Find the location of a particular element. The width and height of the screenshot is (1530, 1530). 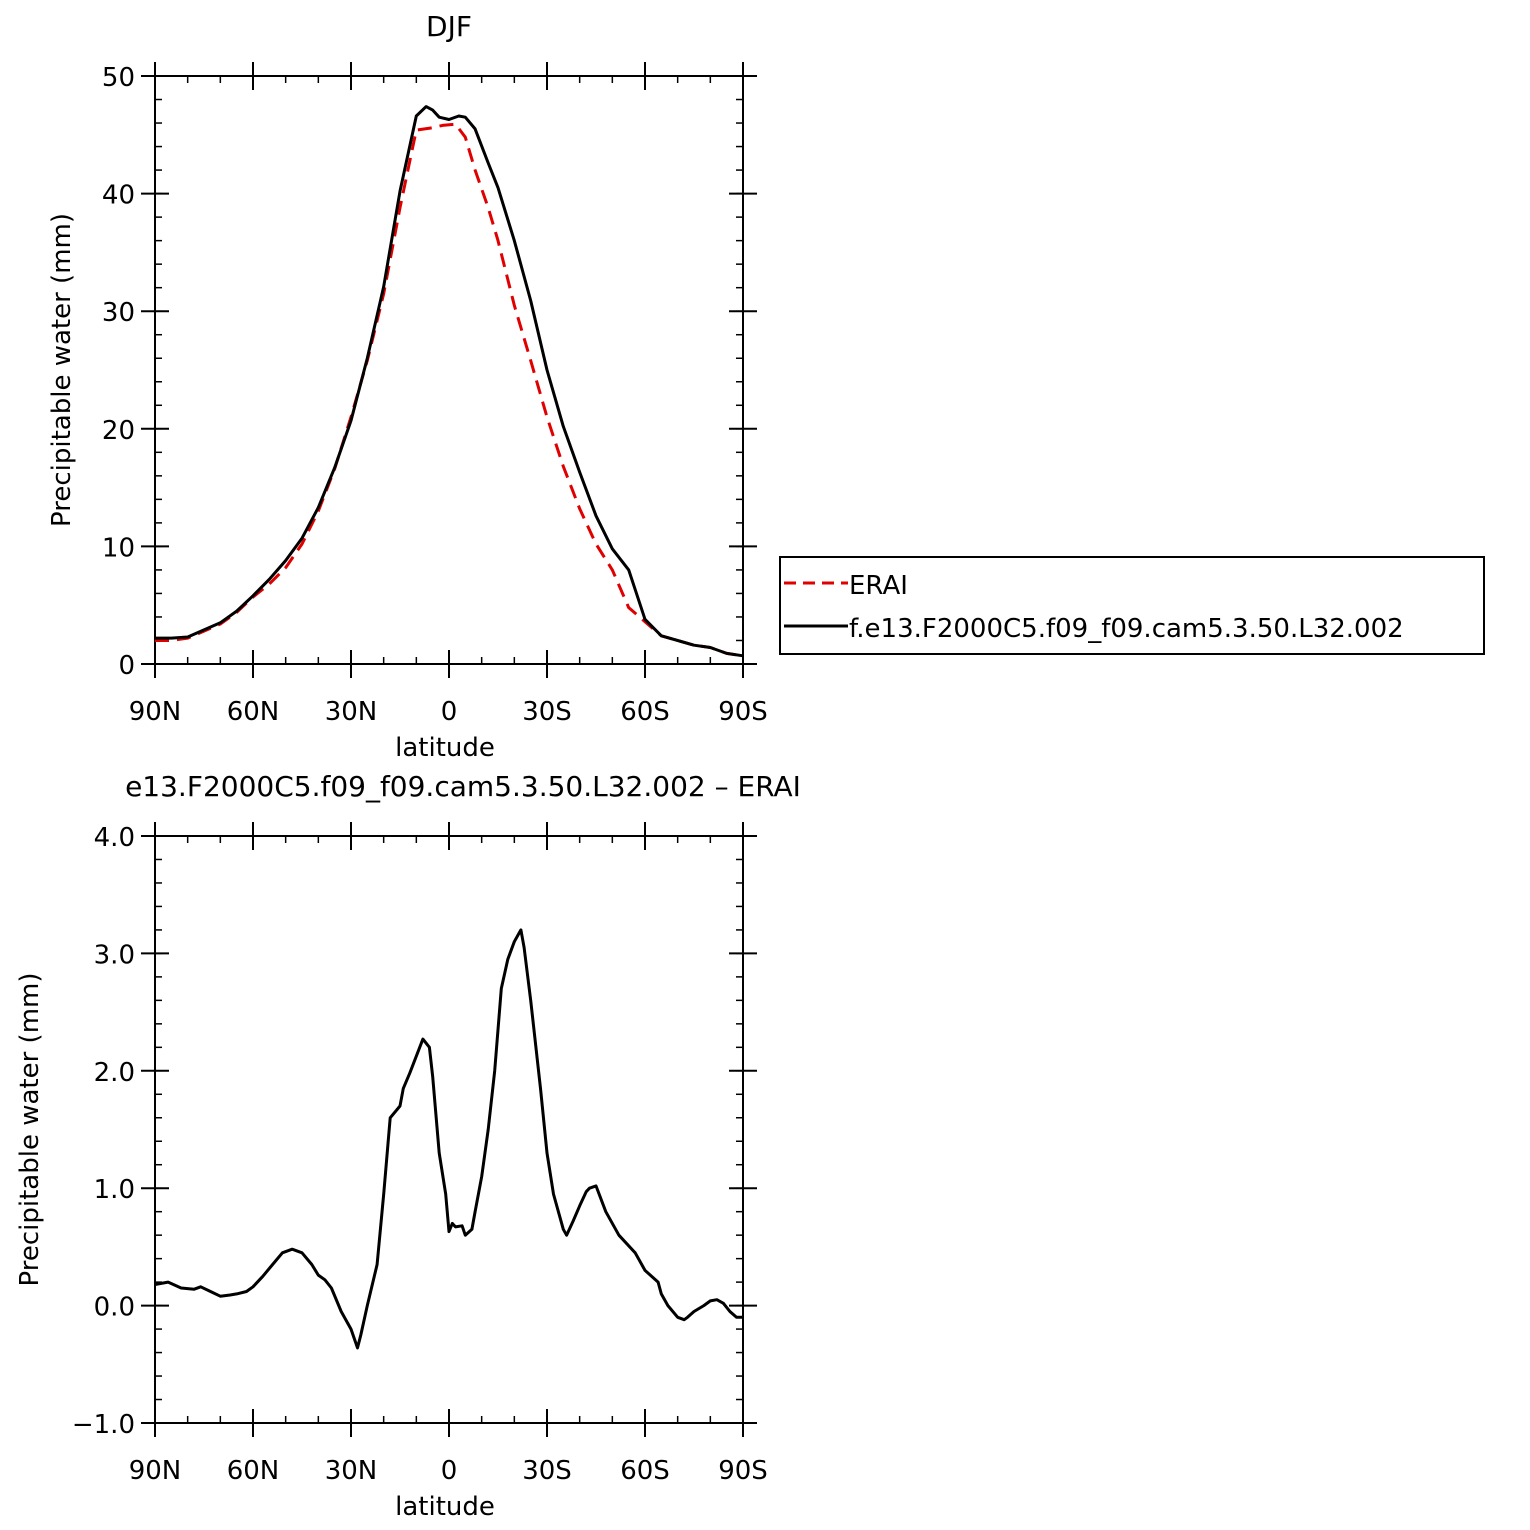

y-tick-label: 4.0 is located at coordinates (114, 838).